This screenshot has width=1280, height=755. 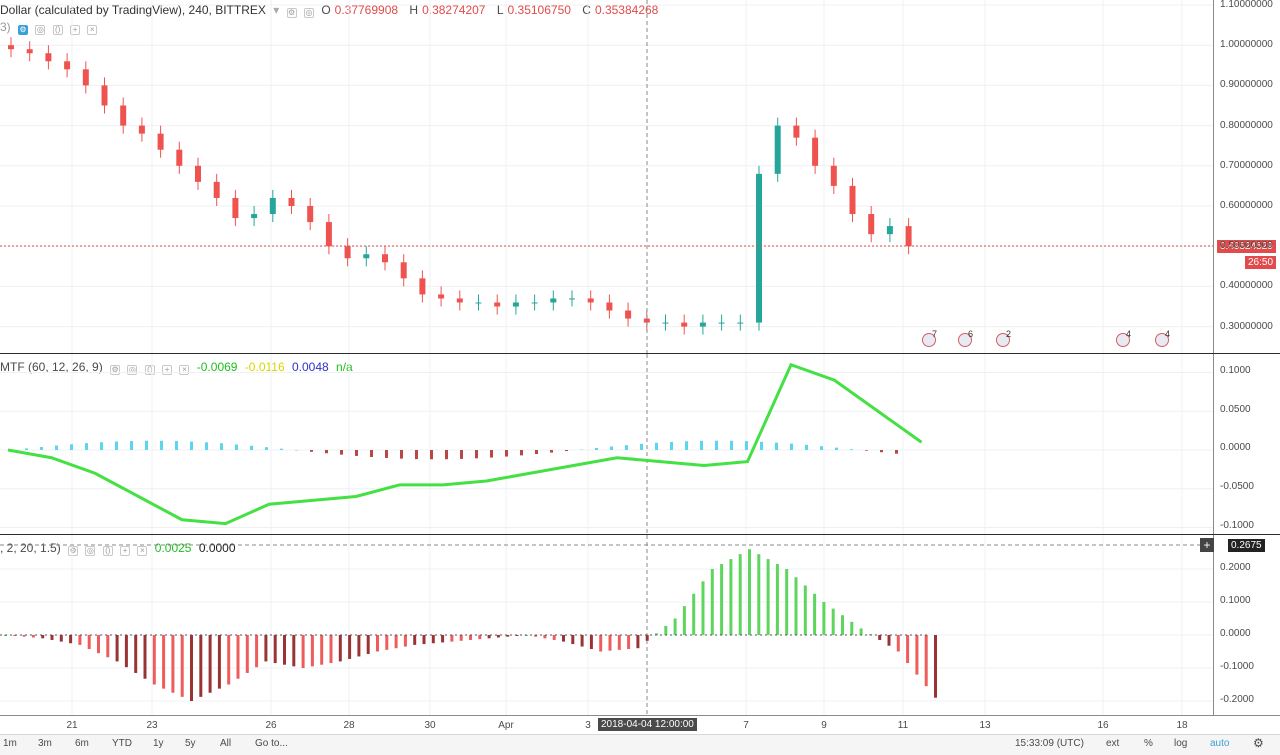 What do you see at coordinates (1049, 743) in the screenshot?
I see `clock: 15:33:09 (UTC)` at bounding box center [1049, 743].